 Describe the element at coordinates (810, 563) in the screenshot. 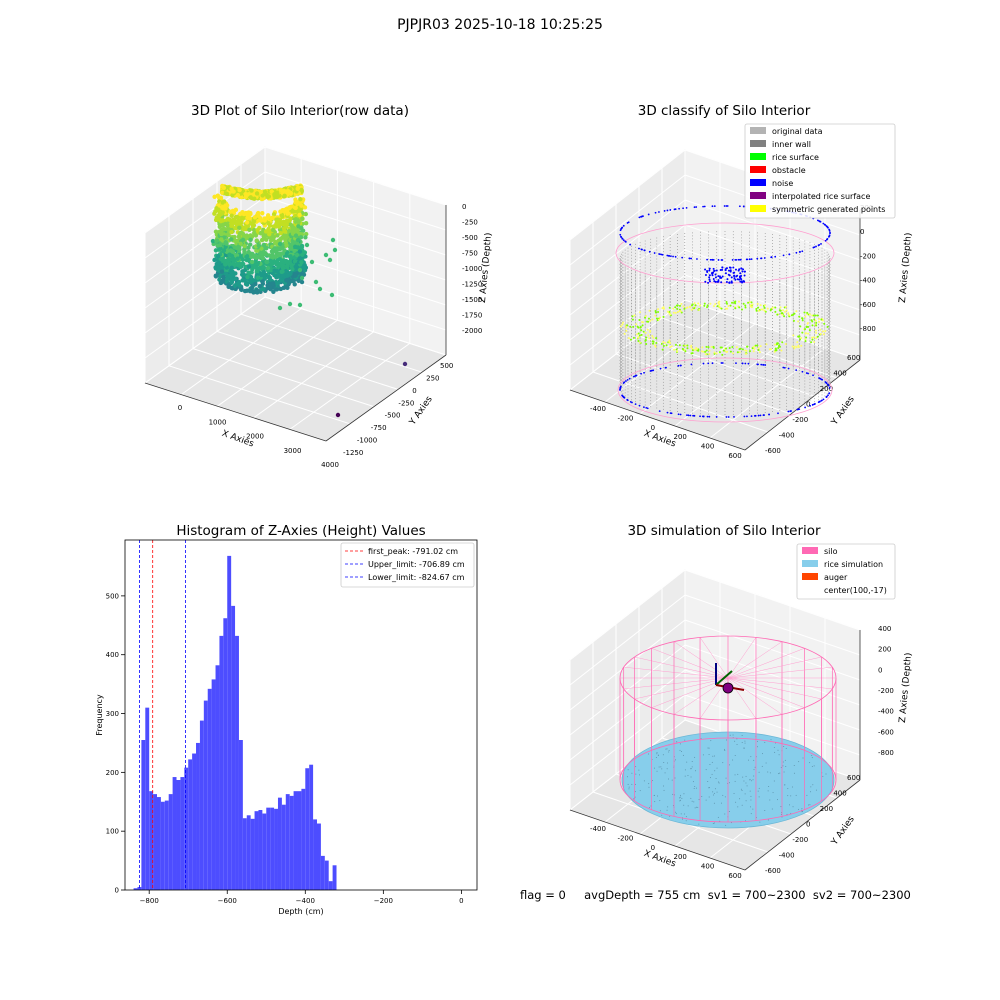

I see `p4-legend-swatch` at that location.